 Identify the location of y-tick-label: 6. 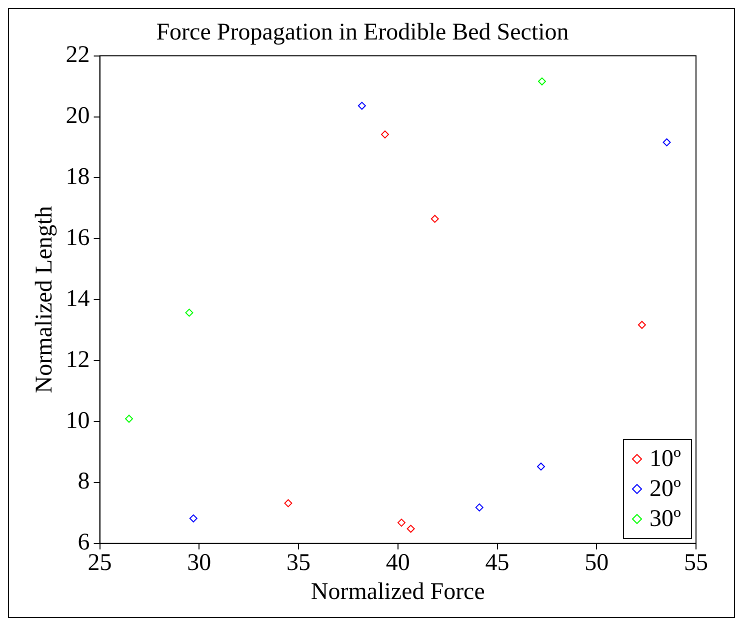
(84, 543).